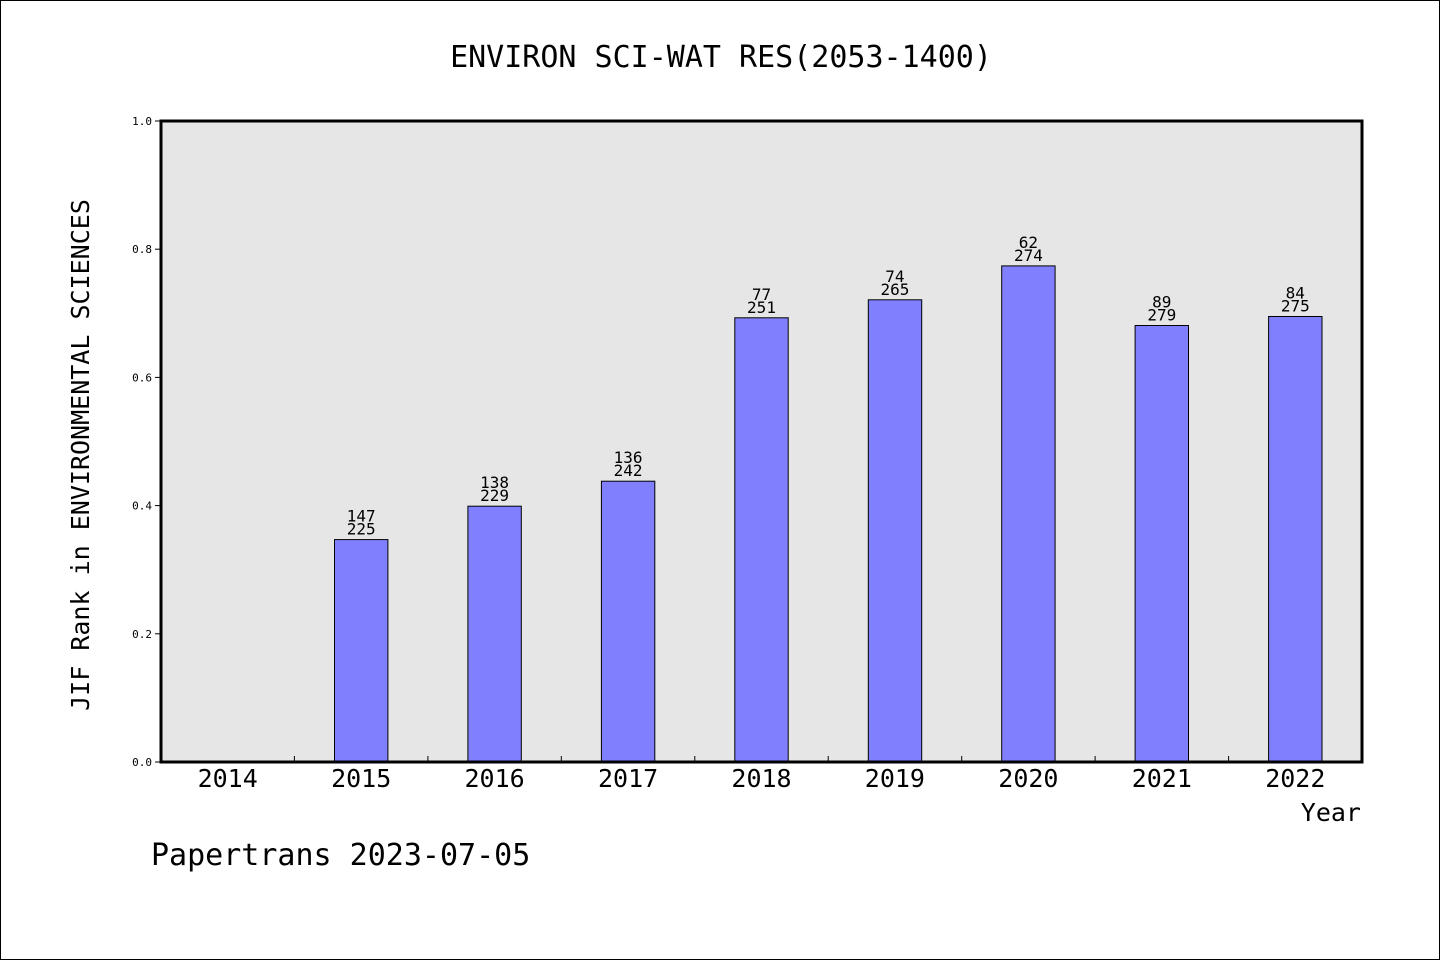 The image size is (1440, 961). What do you see at coordinates (1028, 242) in the screenshot?
I see `rank-label-2020: 62` at bounding box center [1028, 242].